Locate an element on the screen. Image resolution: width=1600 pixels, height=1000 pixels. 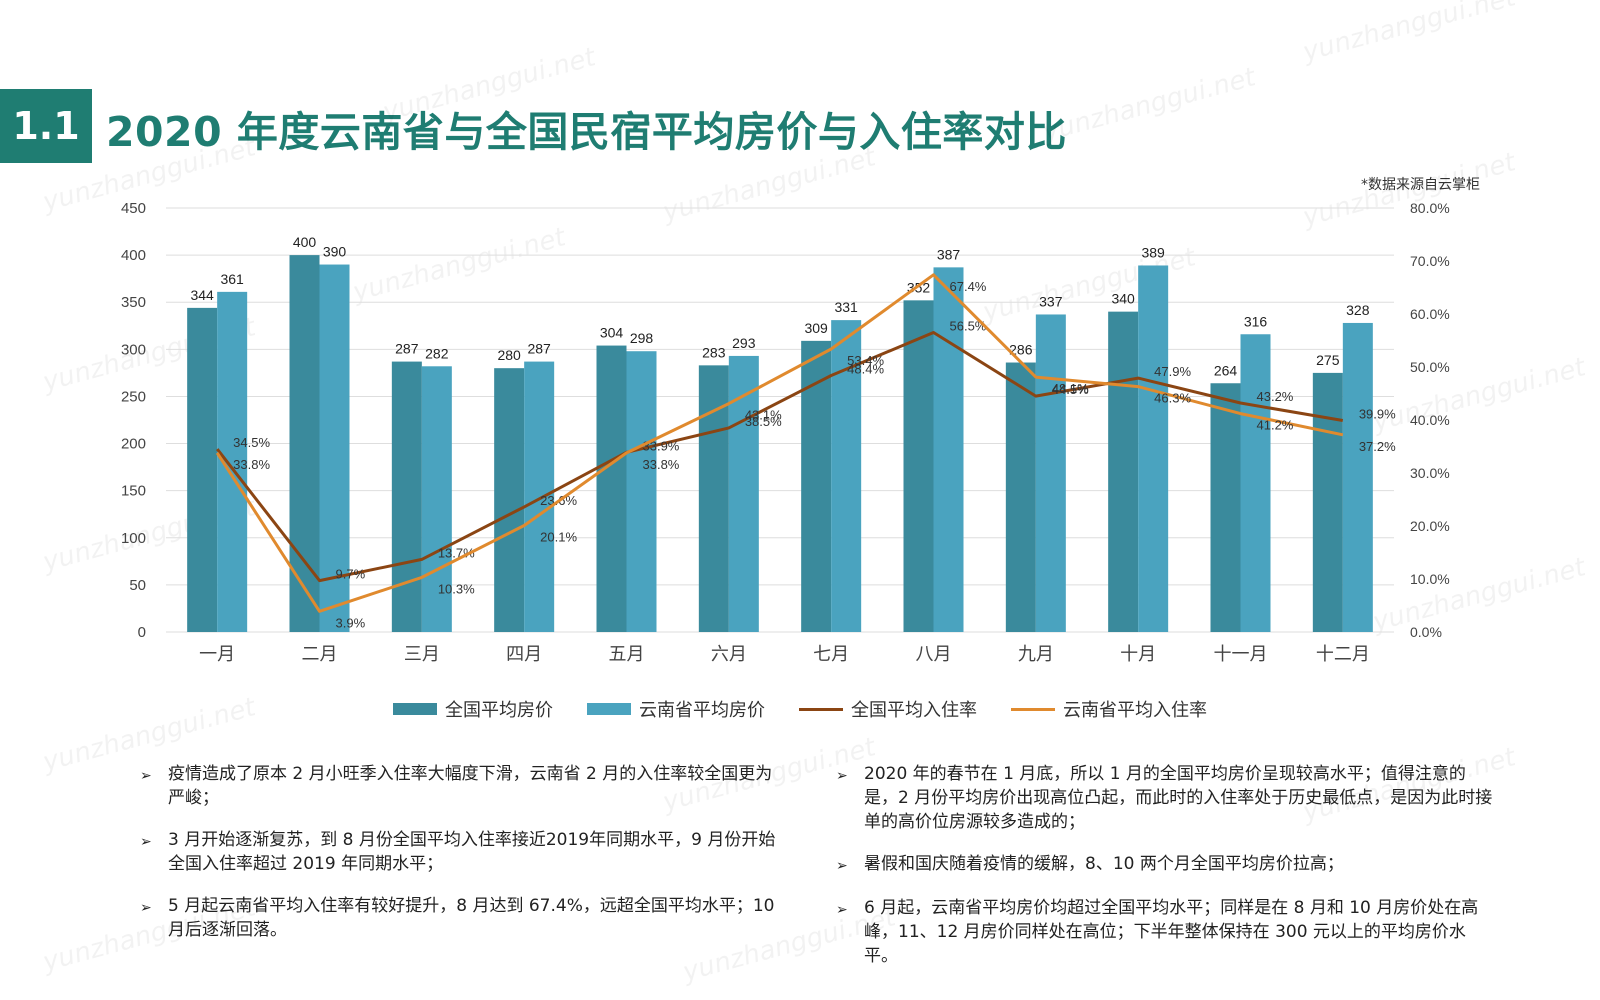
y-right-tick-label: 60.0% is located at coordinates (1430, 314).